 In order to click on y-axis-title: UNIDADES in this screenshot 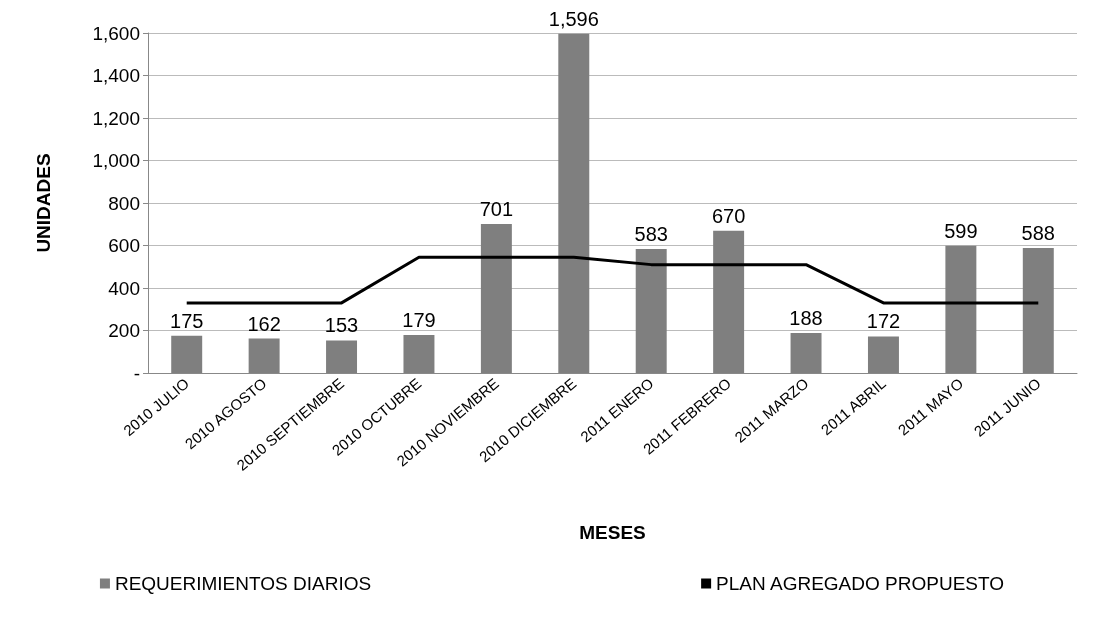, I will do `click(43, 203)`.